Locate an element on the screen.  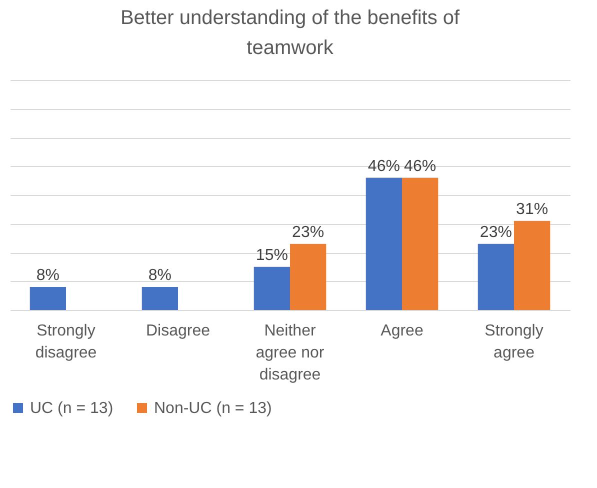
x-tick-label: Disagree is located at coordinates (178, 331).